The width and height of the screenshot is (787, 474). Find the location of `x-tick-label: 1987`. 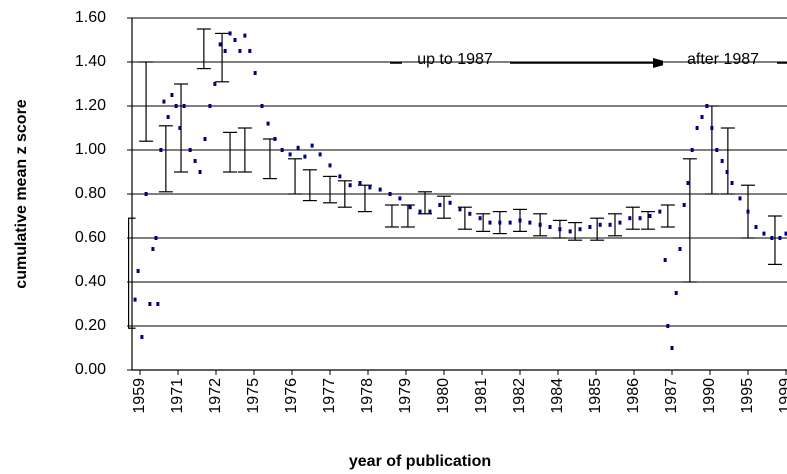

x-tick-label: 1987 is located at coordinates (671, 396).